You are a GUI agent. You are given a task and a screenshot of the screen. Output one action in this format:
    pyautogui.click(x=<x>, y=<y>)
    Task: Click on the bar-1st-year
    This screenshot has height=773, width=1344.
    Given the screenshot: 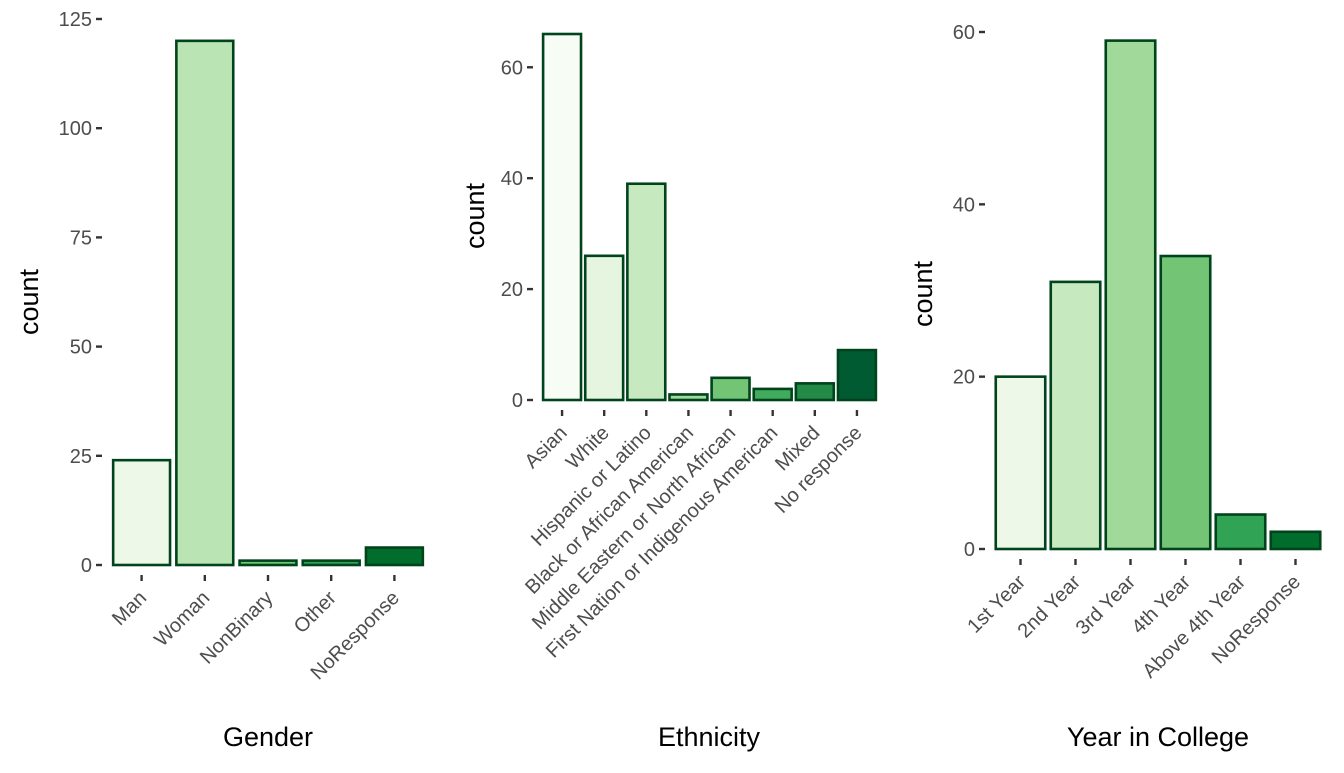 What is the action you would take?
    pyautogui.click(x=1020, y=463)
    